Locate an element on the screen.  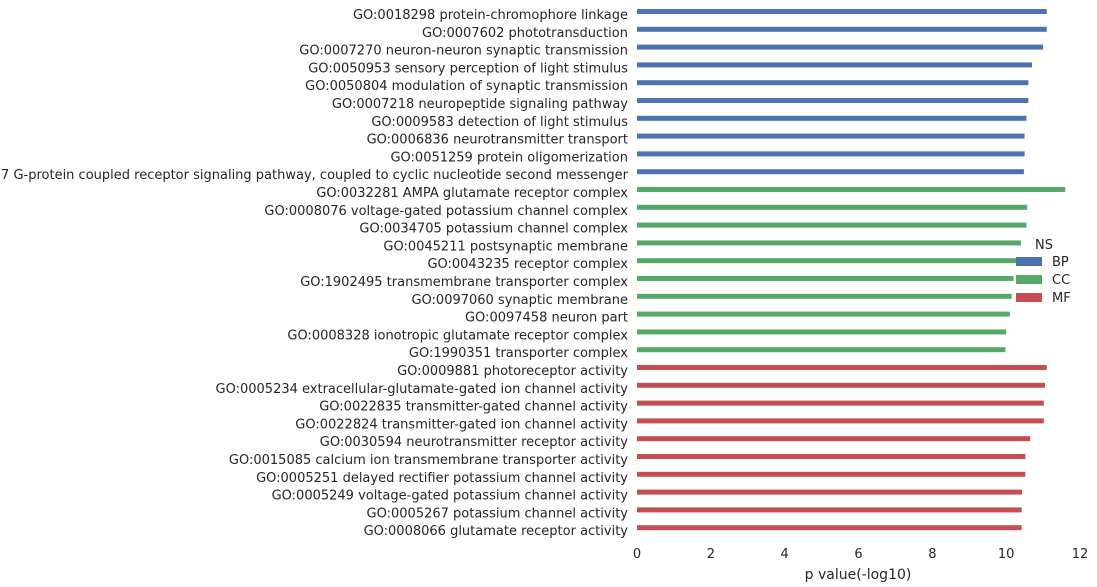
legend-swatch-bp is located at coordinates (1029, 261).